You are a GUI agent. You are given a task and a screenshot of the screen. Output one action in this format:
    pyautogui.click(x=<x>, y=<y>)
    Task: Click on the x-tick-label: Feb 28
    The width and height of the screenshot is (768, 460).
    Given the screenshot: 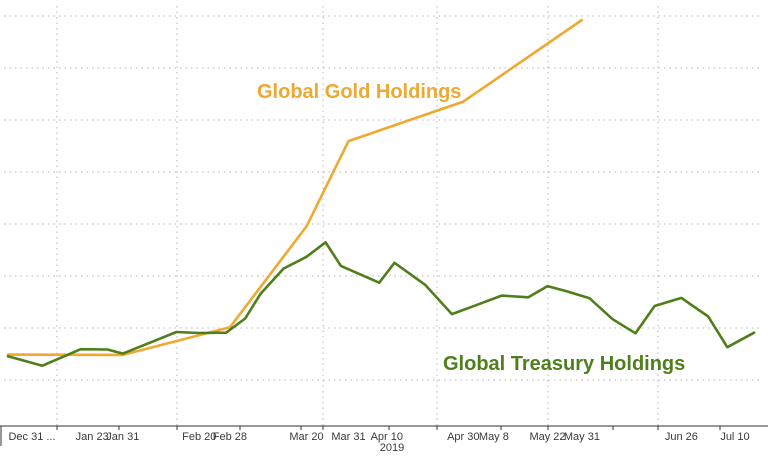 What is the action you would take?
    pyautogui.click(x=230, y=437)
    